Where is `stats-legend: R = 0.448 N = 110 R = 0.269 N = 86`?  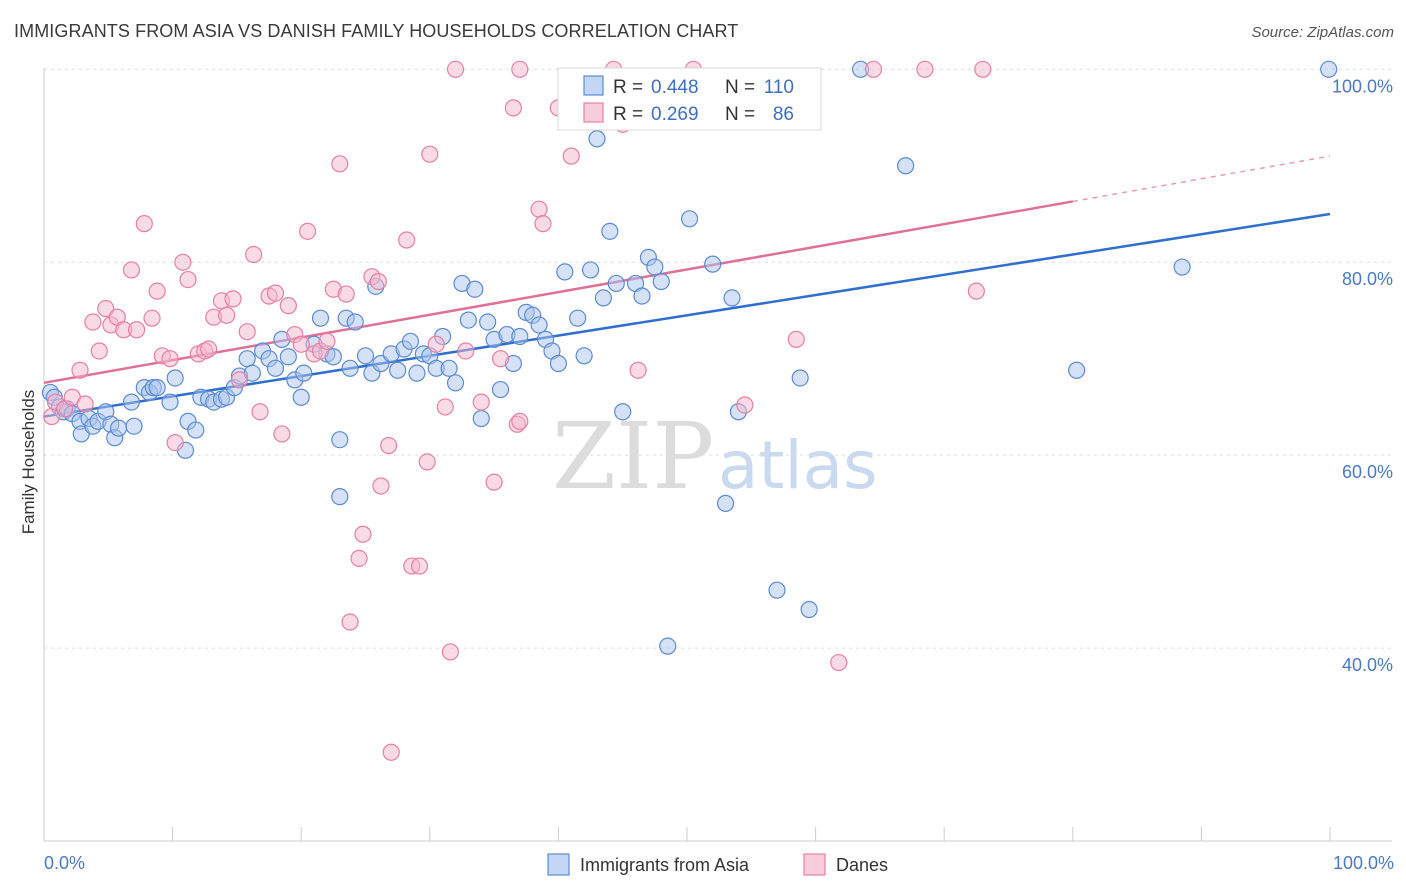 stats-legend: R = 0.448 N = 110 R = 0.269 N = 86 is located at coordinates (689, 99).